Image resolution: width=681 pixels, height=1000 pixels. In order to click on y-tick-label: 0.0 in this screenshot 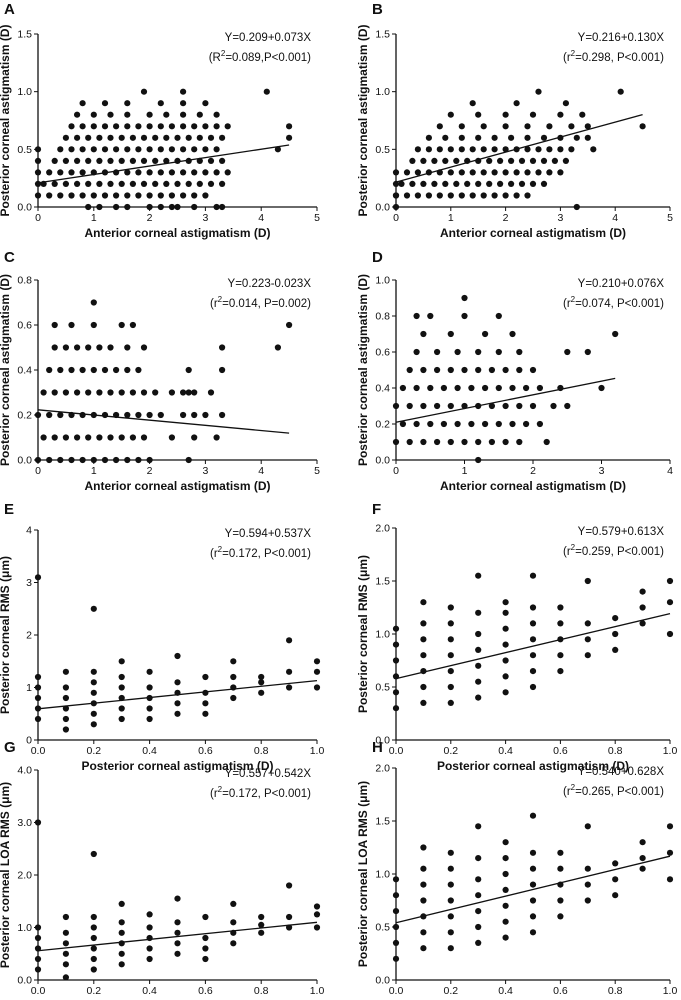, I will do `click(24, 981)`.